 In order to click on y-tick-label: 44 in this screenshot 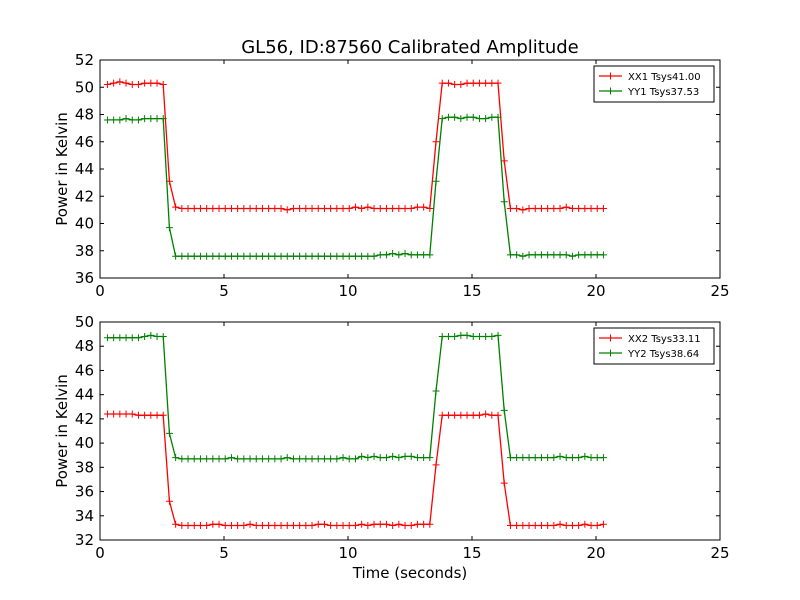, I will do `click(84, 169)`.